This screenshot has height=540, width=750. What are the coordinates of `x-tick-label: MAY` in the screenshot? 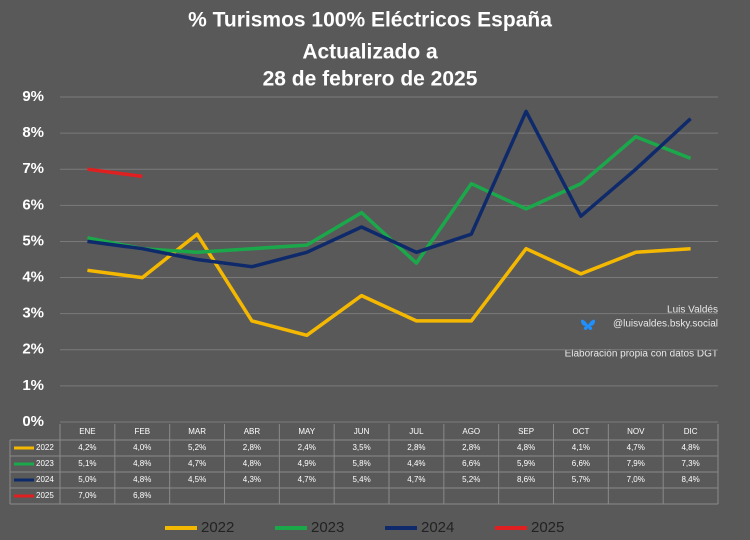 It's located at (306, 431).